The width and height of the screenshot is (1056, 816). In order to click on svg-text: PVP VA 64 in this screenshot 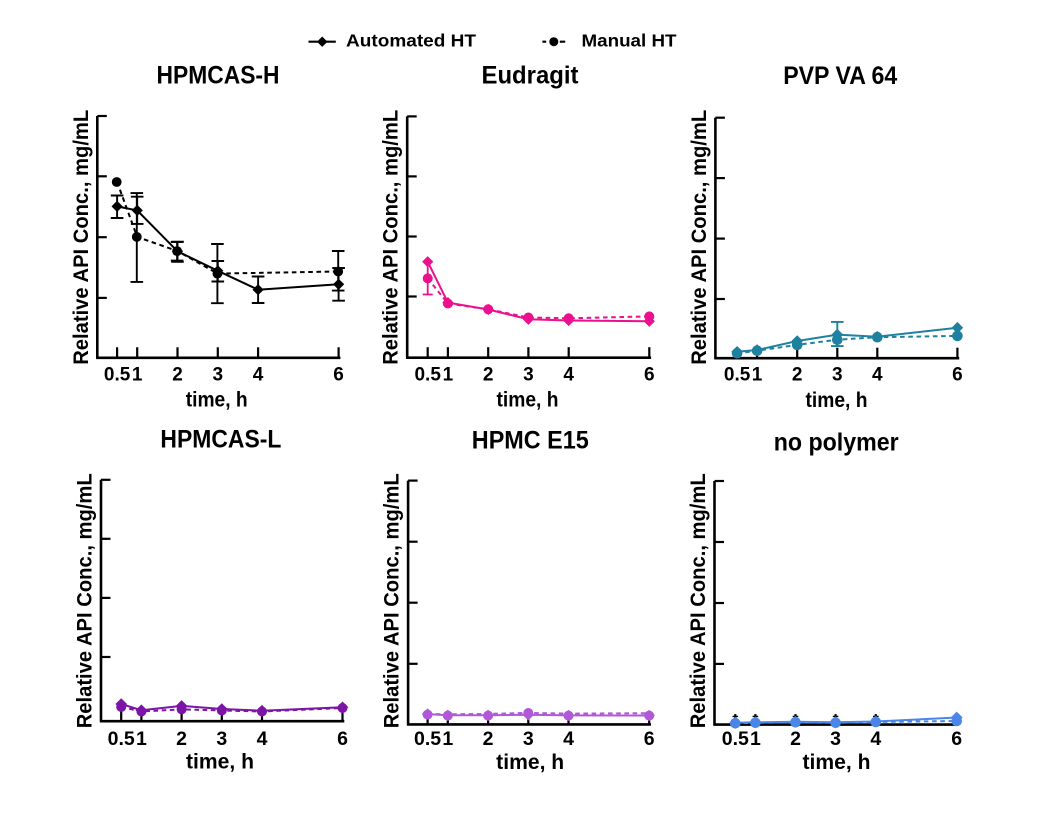, I will do `click(840, 76)`.